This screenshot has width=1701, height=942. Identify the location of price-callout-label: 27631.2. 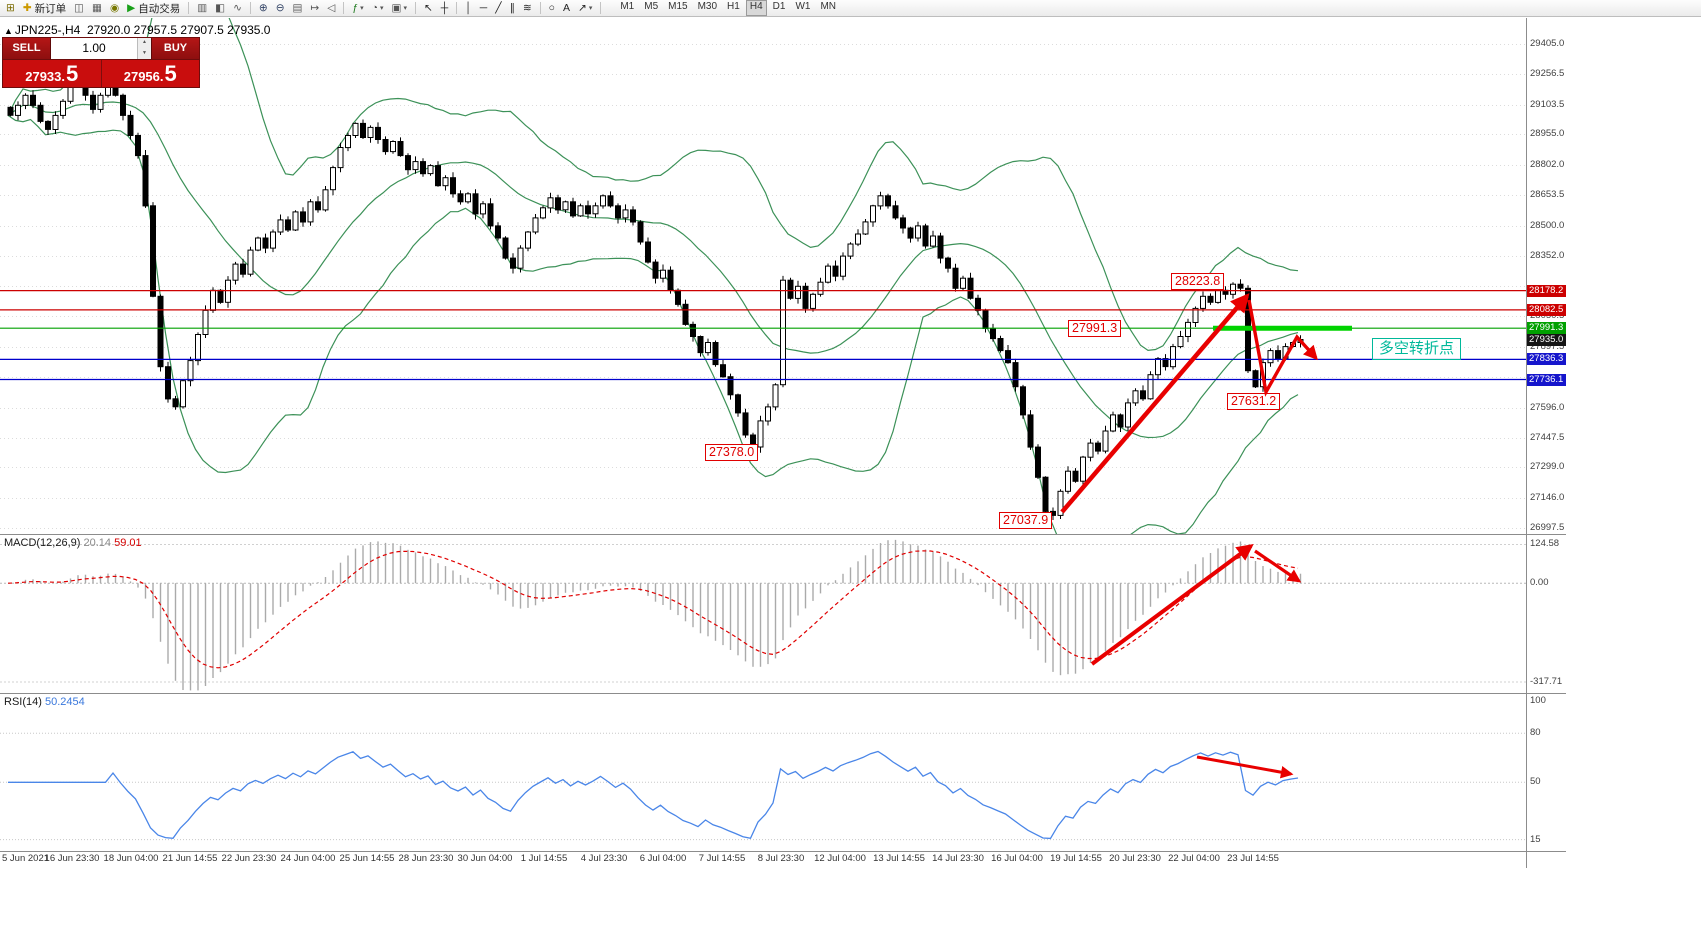
(1254, 401).